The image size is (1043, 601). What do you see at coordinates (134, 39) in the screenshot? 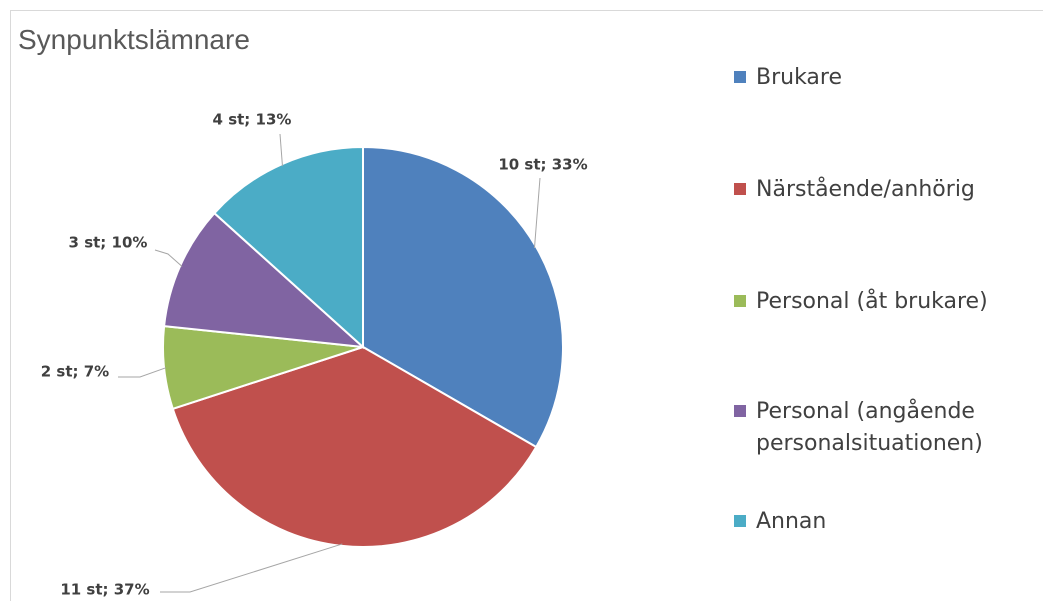
I see `chart-title: Synpunktslämnare` at bounding box center [134, 39].